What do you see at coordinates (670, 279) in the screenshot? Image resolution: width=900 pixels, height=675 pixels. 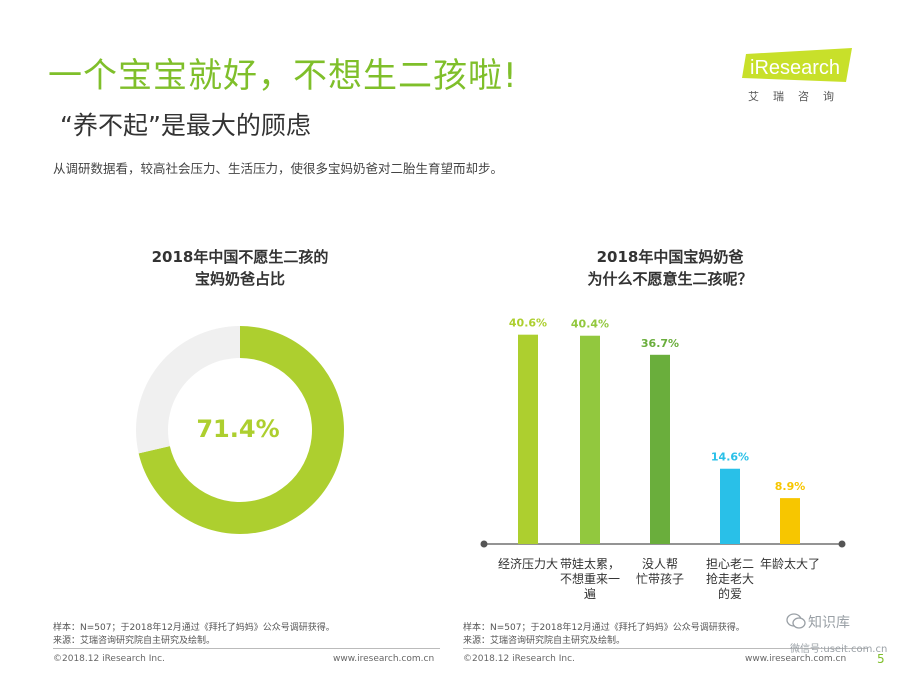 I see `bar-title-line-2: 为什么不愿意生二孩呢？` at bounding box center [670, 279].